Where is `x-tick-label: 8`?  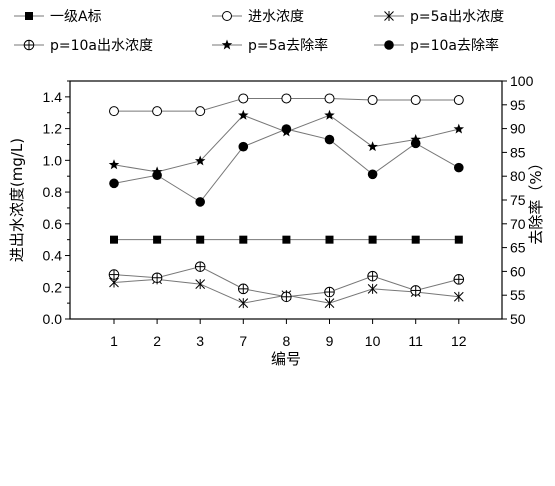
x-tick-label: 8 is located at coordinates (287, 341).